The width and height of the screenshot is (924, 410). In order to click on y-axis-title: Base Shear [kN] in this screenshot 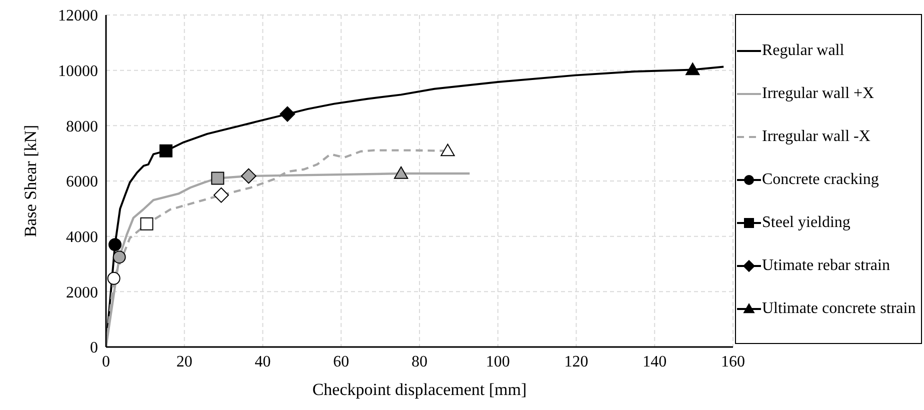, I will do `click(30, 181)`.